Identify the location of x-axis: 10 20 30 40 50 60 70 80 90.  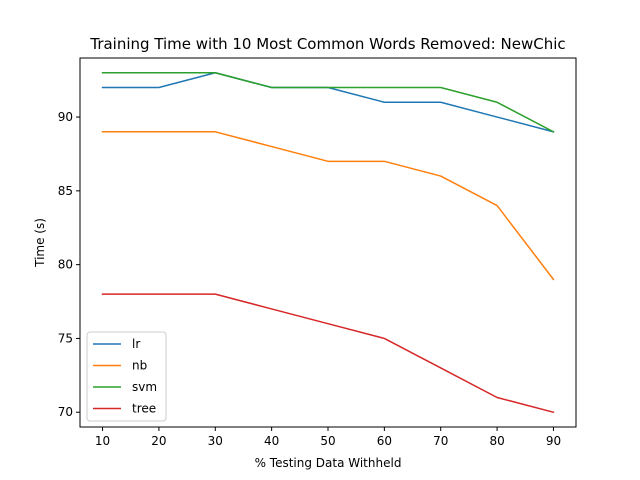
(328, 437).